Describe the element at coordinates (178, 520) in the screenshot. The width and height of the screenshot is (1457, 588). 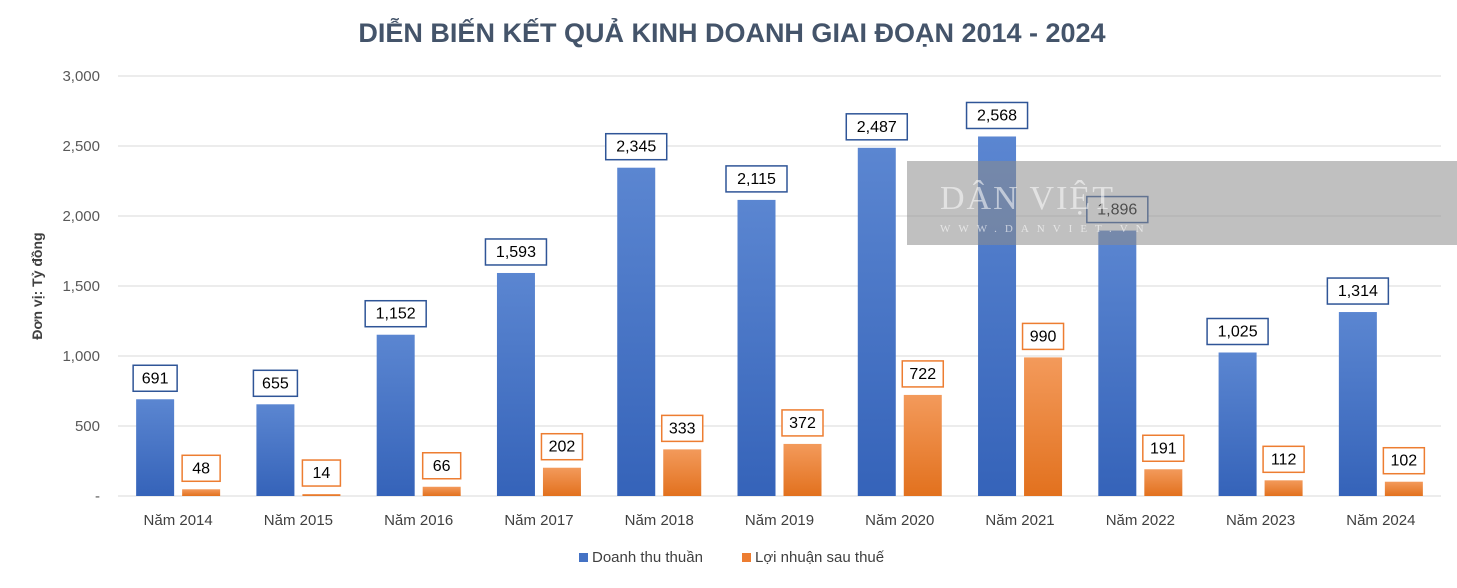
I see `x-tick-label: Năm 2014` at that location.